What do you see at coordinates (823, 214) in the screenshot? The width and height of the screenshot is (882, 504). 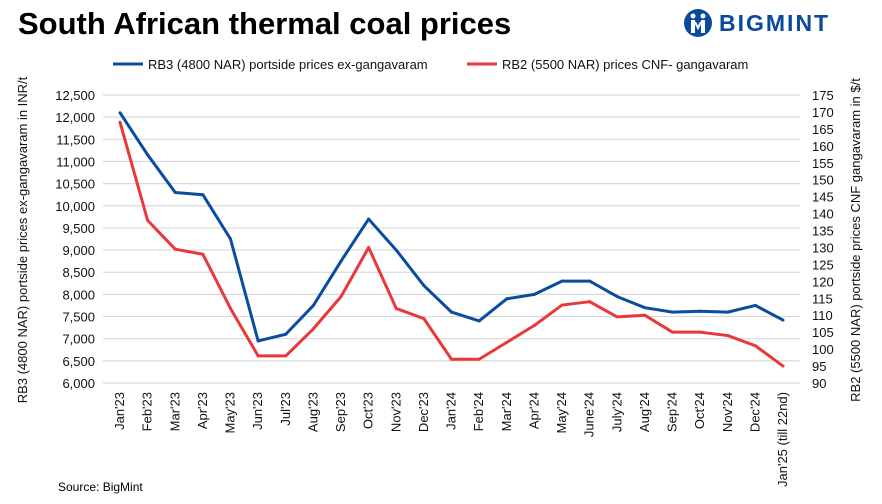 I see `right-tick-label: 140` at bounding box center [823, 214].